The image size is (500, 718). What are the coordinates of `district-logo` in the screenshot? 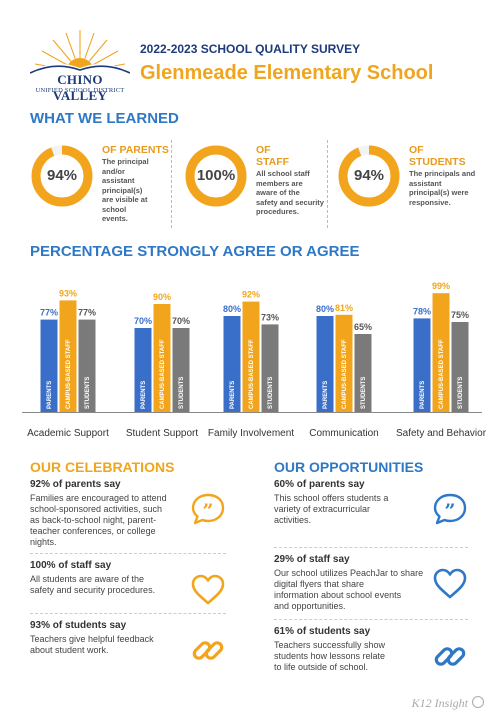 It's located at (80, 63).